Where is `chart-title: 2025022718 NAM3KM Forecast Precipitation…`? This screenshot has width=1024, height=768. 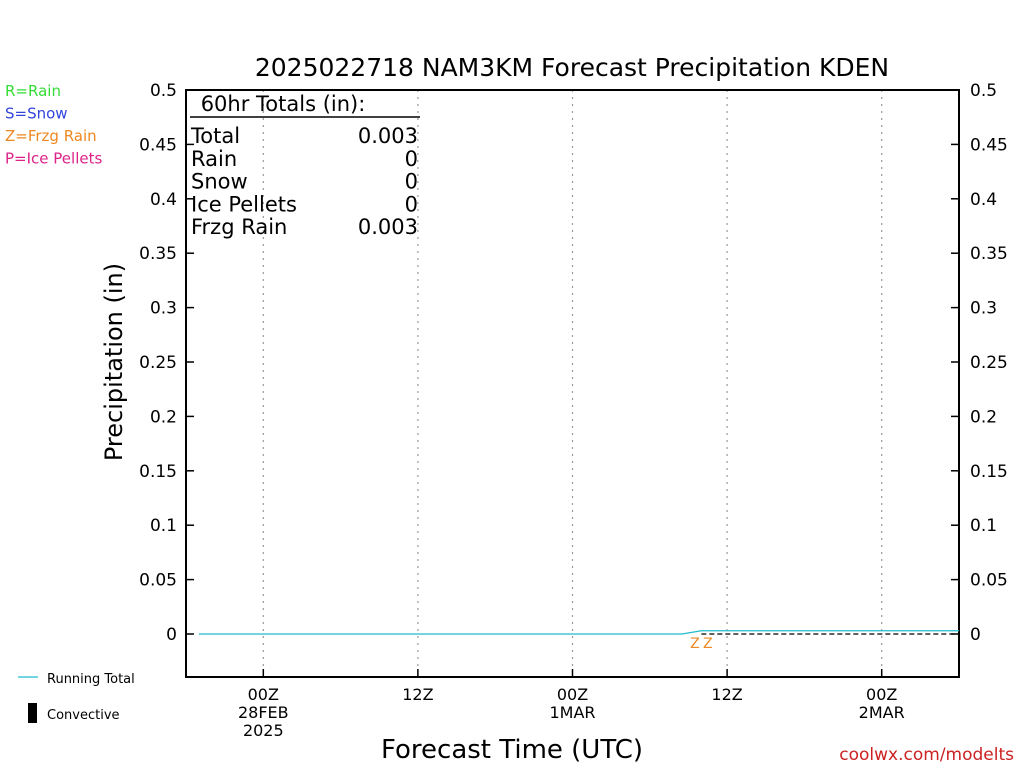
chart-title: 2025022718 NAM3KM Forecast Precipitation… is located at coordinates (572, 67).